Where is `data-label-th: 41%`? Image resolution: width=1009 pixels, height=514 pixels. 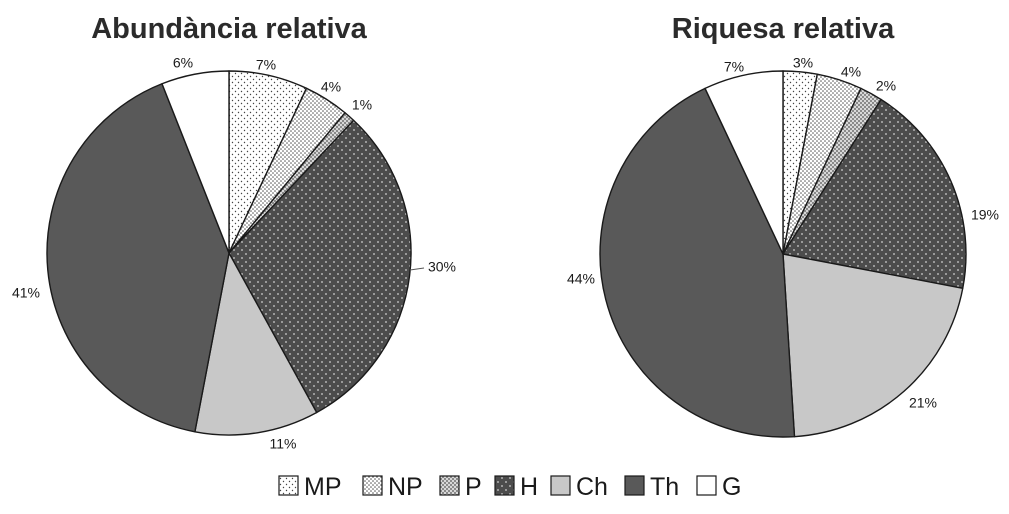 data-label-th: 41% is located at coordinates (26, 293).